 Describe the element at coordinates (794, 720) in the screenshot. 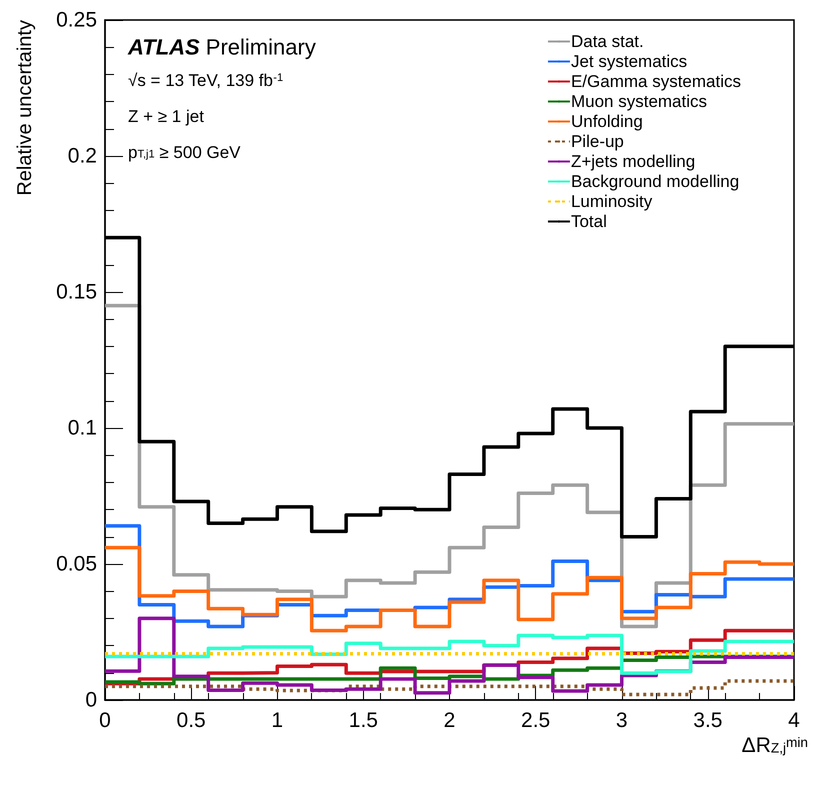

I see `x-tick-label: 4` at that location.